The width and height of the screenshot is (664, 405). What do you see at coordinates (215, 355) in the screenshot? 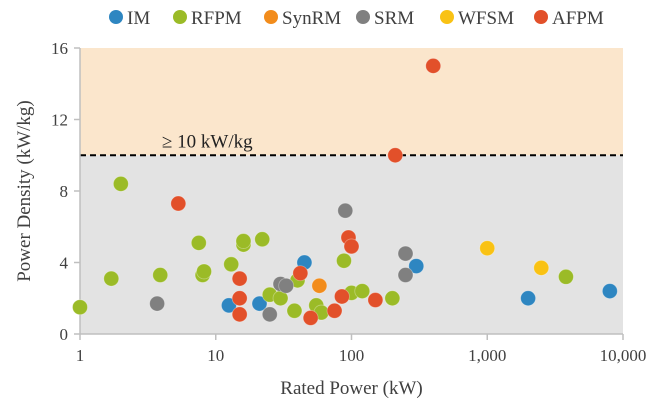
I see `x-tick-label: 10` at bounding box center [215, 355].